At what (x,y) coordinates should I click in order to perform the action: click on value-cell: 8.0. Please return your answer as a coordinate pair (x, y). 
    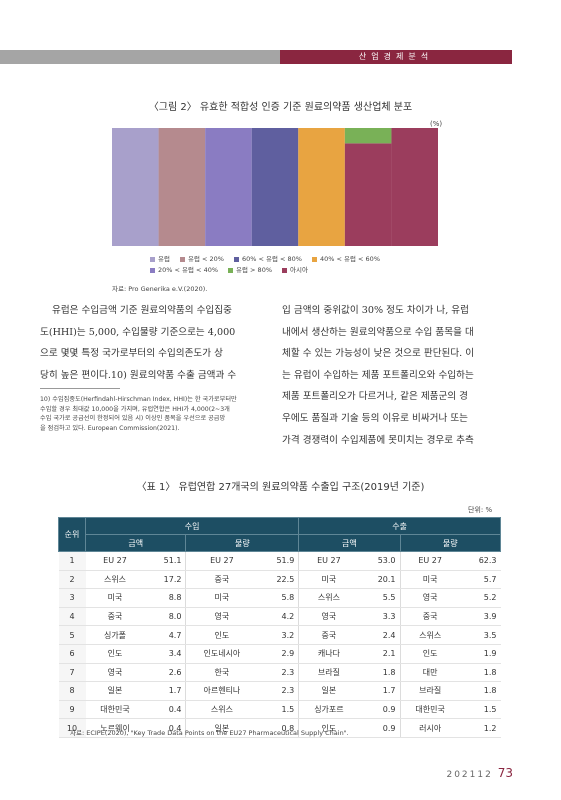
    Looking at the image, I should click on (165, 617).